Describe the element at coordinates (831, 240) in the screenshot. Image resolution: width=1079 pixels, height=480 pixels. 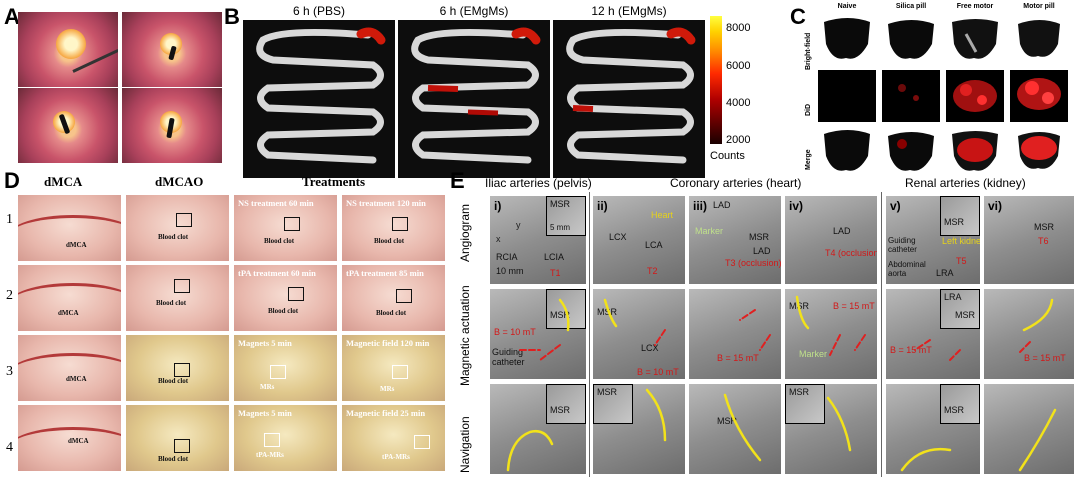
I see `angiogram-iv: iv) LAD T4 (occlusion)` at that location.